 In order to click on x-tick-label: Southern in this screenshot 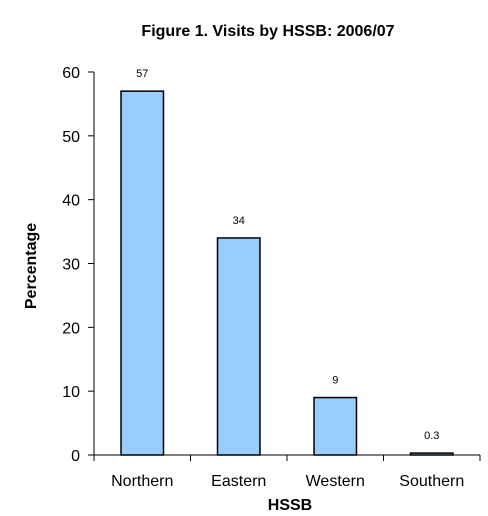, I will do `click(431, 481)`.